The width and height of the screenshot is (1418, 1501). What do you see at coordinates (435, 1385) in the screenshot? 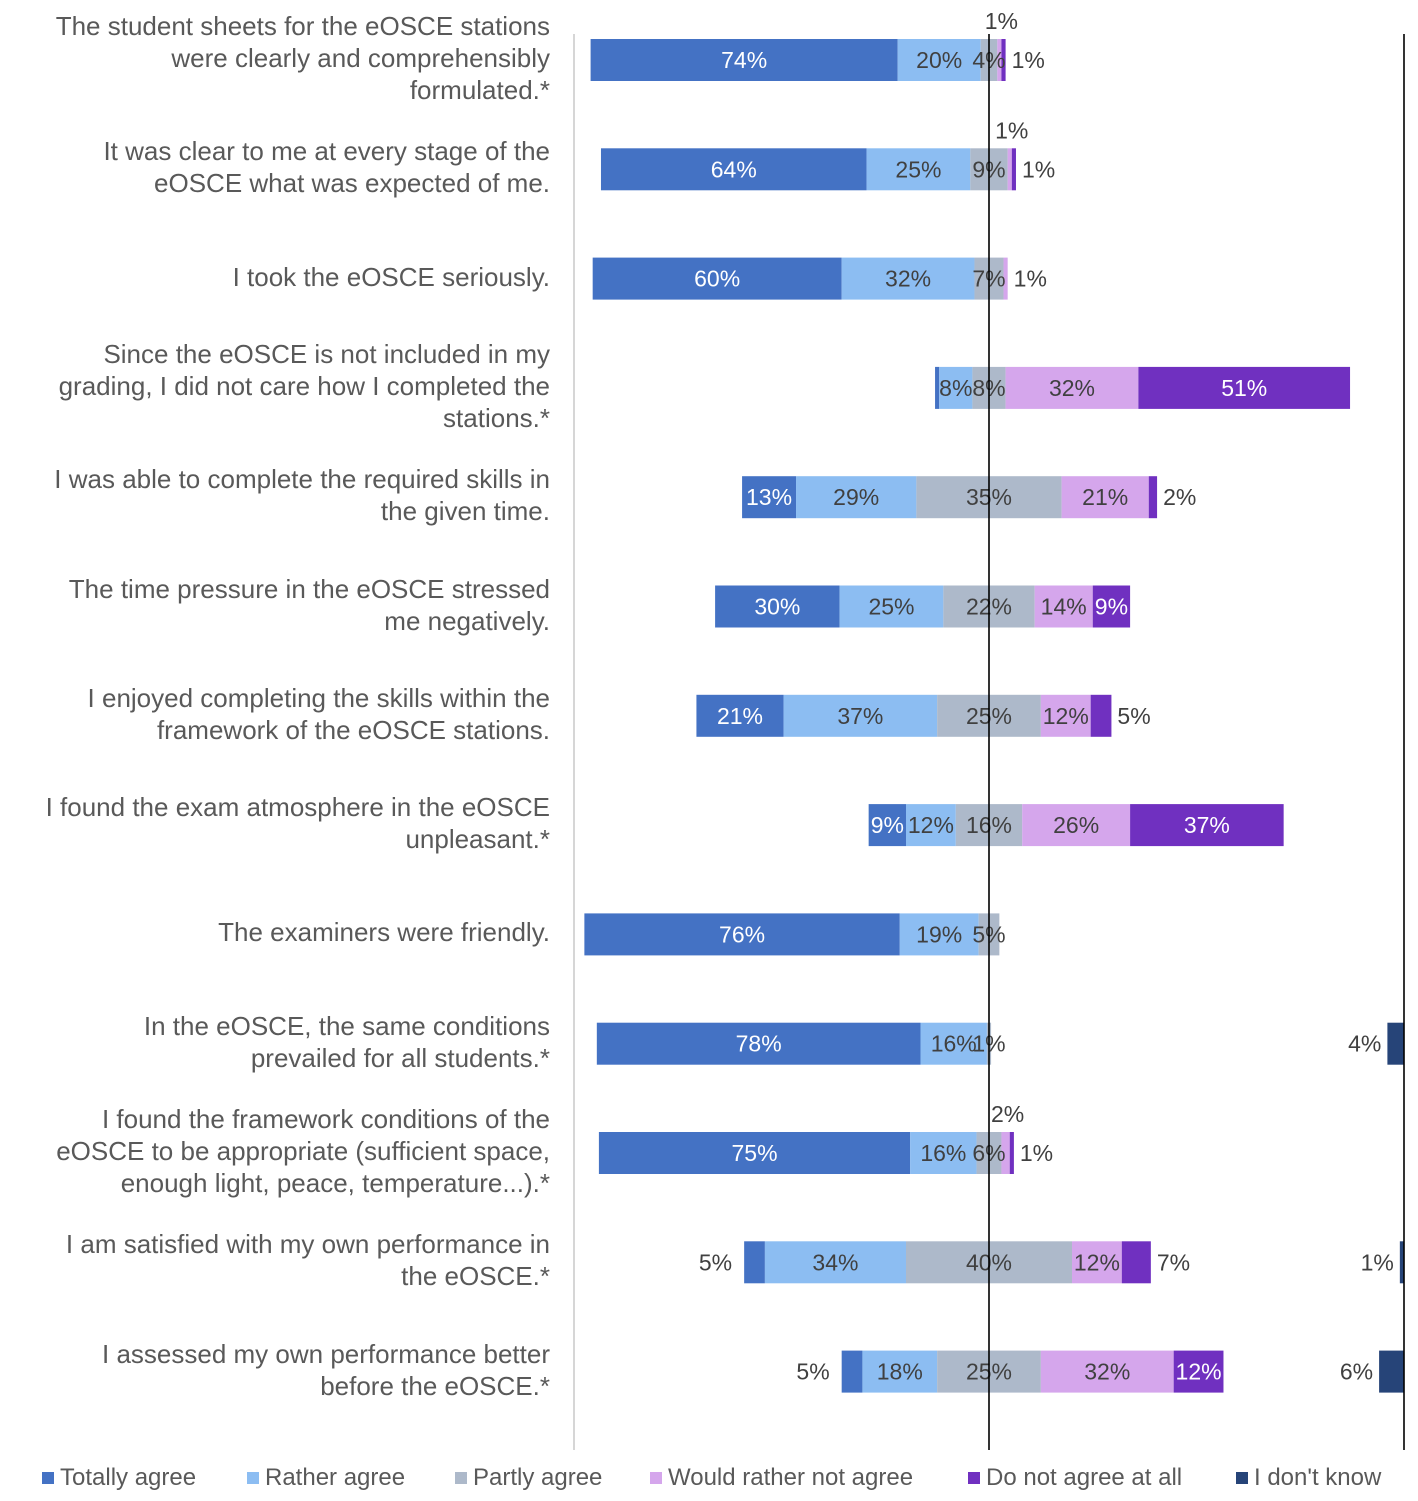
I see `question-label-line: before the eOSCE.*` at bounding box center [435, 1385].